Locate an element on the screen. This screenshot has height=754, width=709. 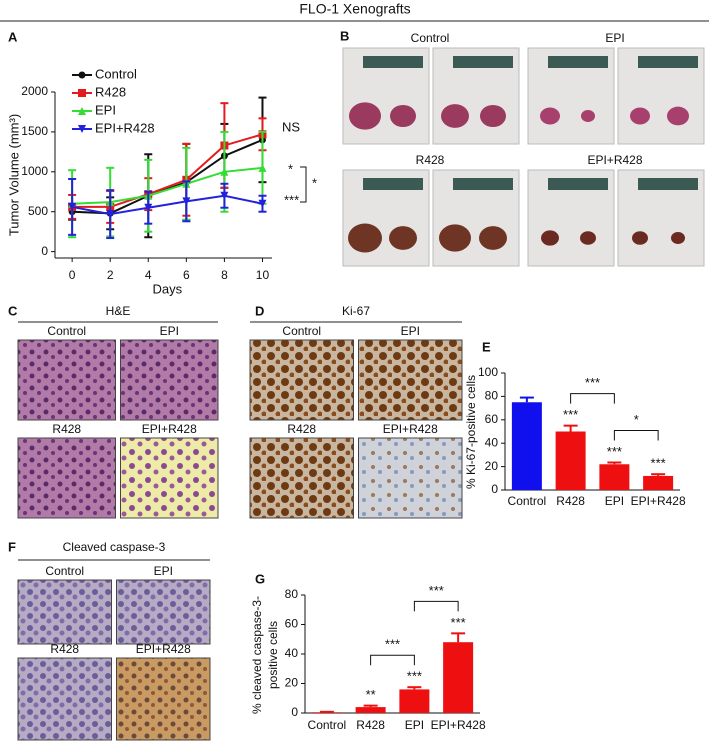
annotation: *** is located at coordinates (291, 199).